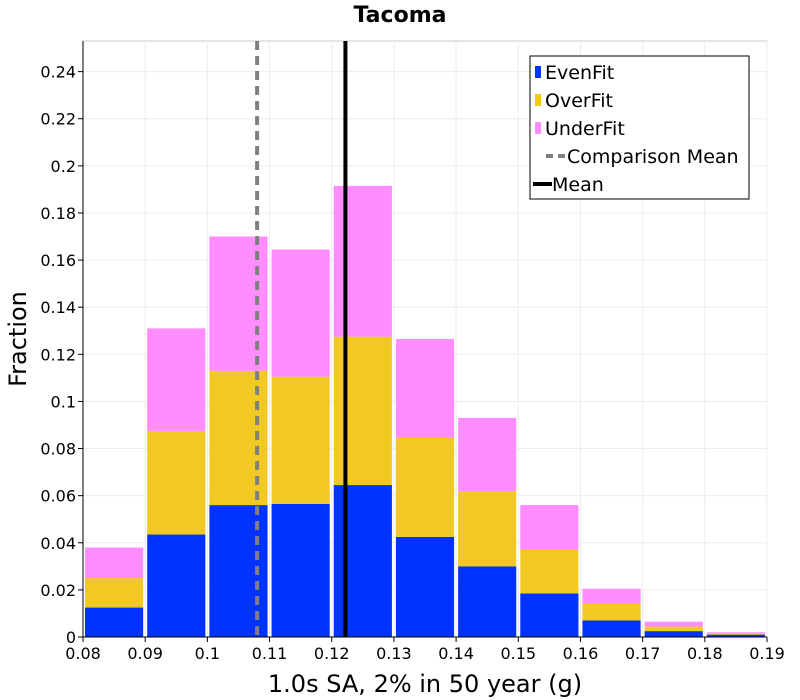  I want to click on legend-label-evenfit: EvenFit, so click(579, 73).